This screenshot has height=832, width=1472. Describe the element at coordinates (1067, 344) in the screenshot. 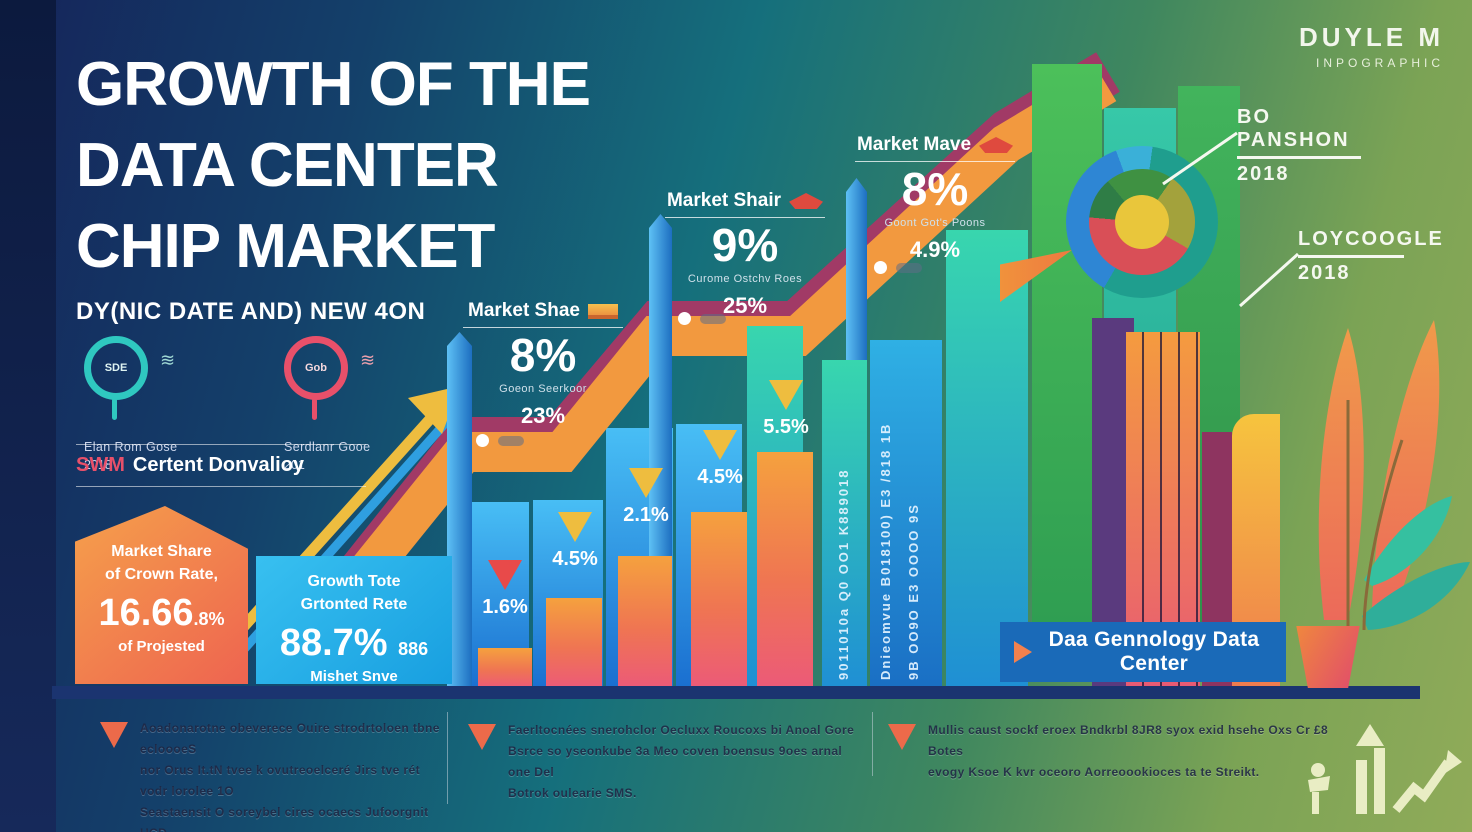

I see `green-tower` at that location.